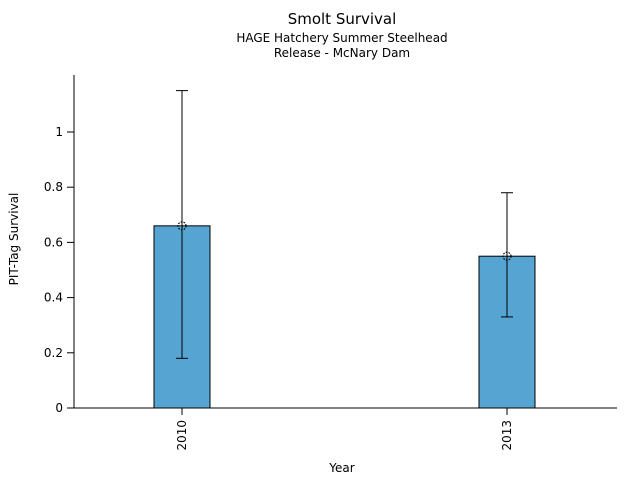 The width and height of the screenshot is (640, 480). I want to click on y-axis-label: PIT-Tag Survival, so click(14, 239).